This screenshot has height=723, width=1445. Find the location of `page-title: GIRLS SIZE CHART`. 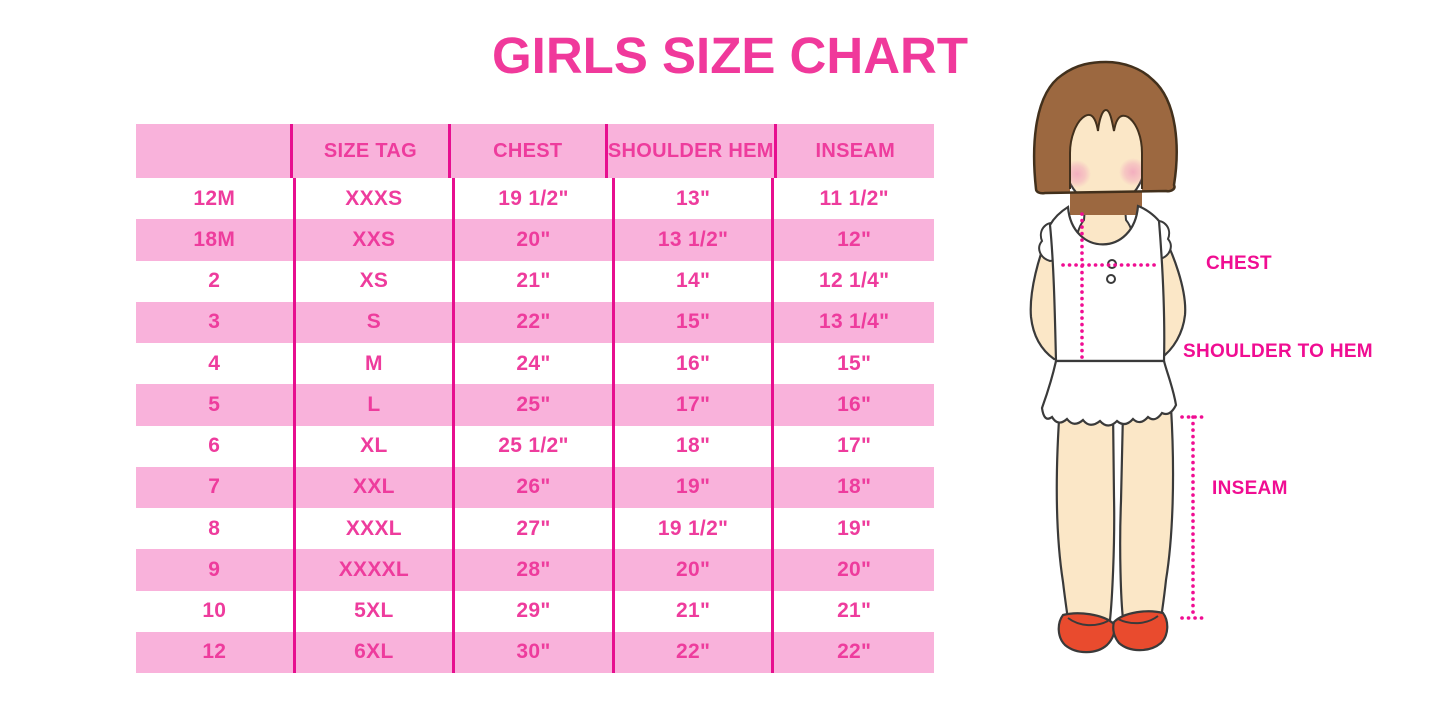

page-title: GIRLS SIZE CHART is located at coordinates (730, 55).